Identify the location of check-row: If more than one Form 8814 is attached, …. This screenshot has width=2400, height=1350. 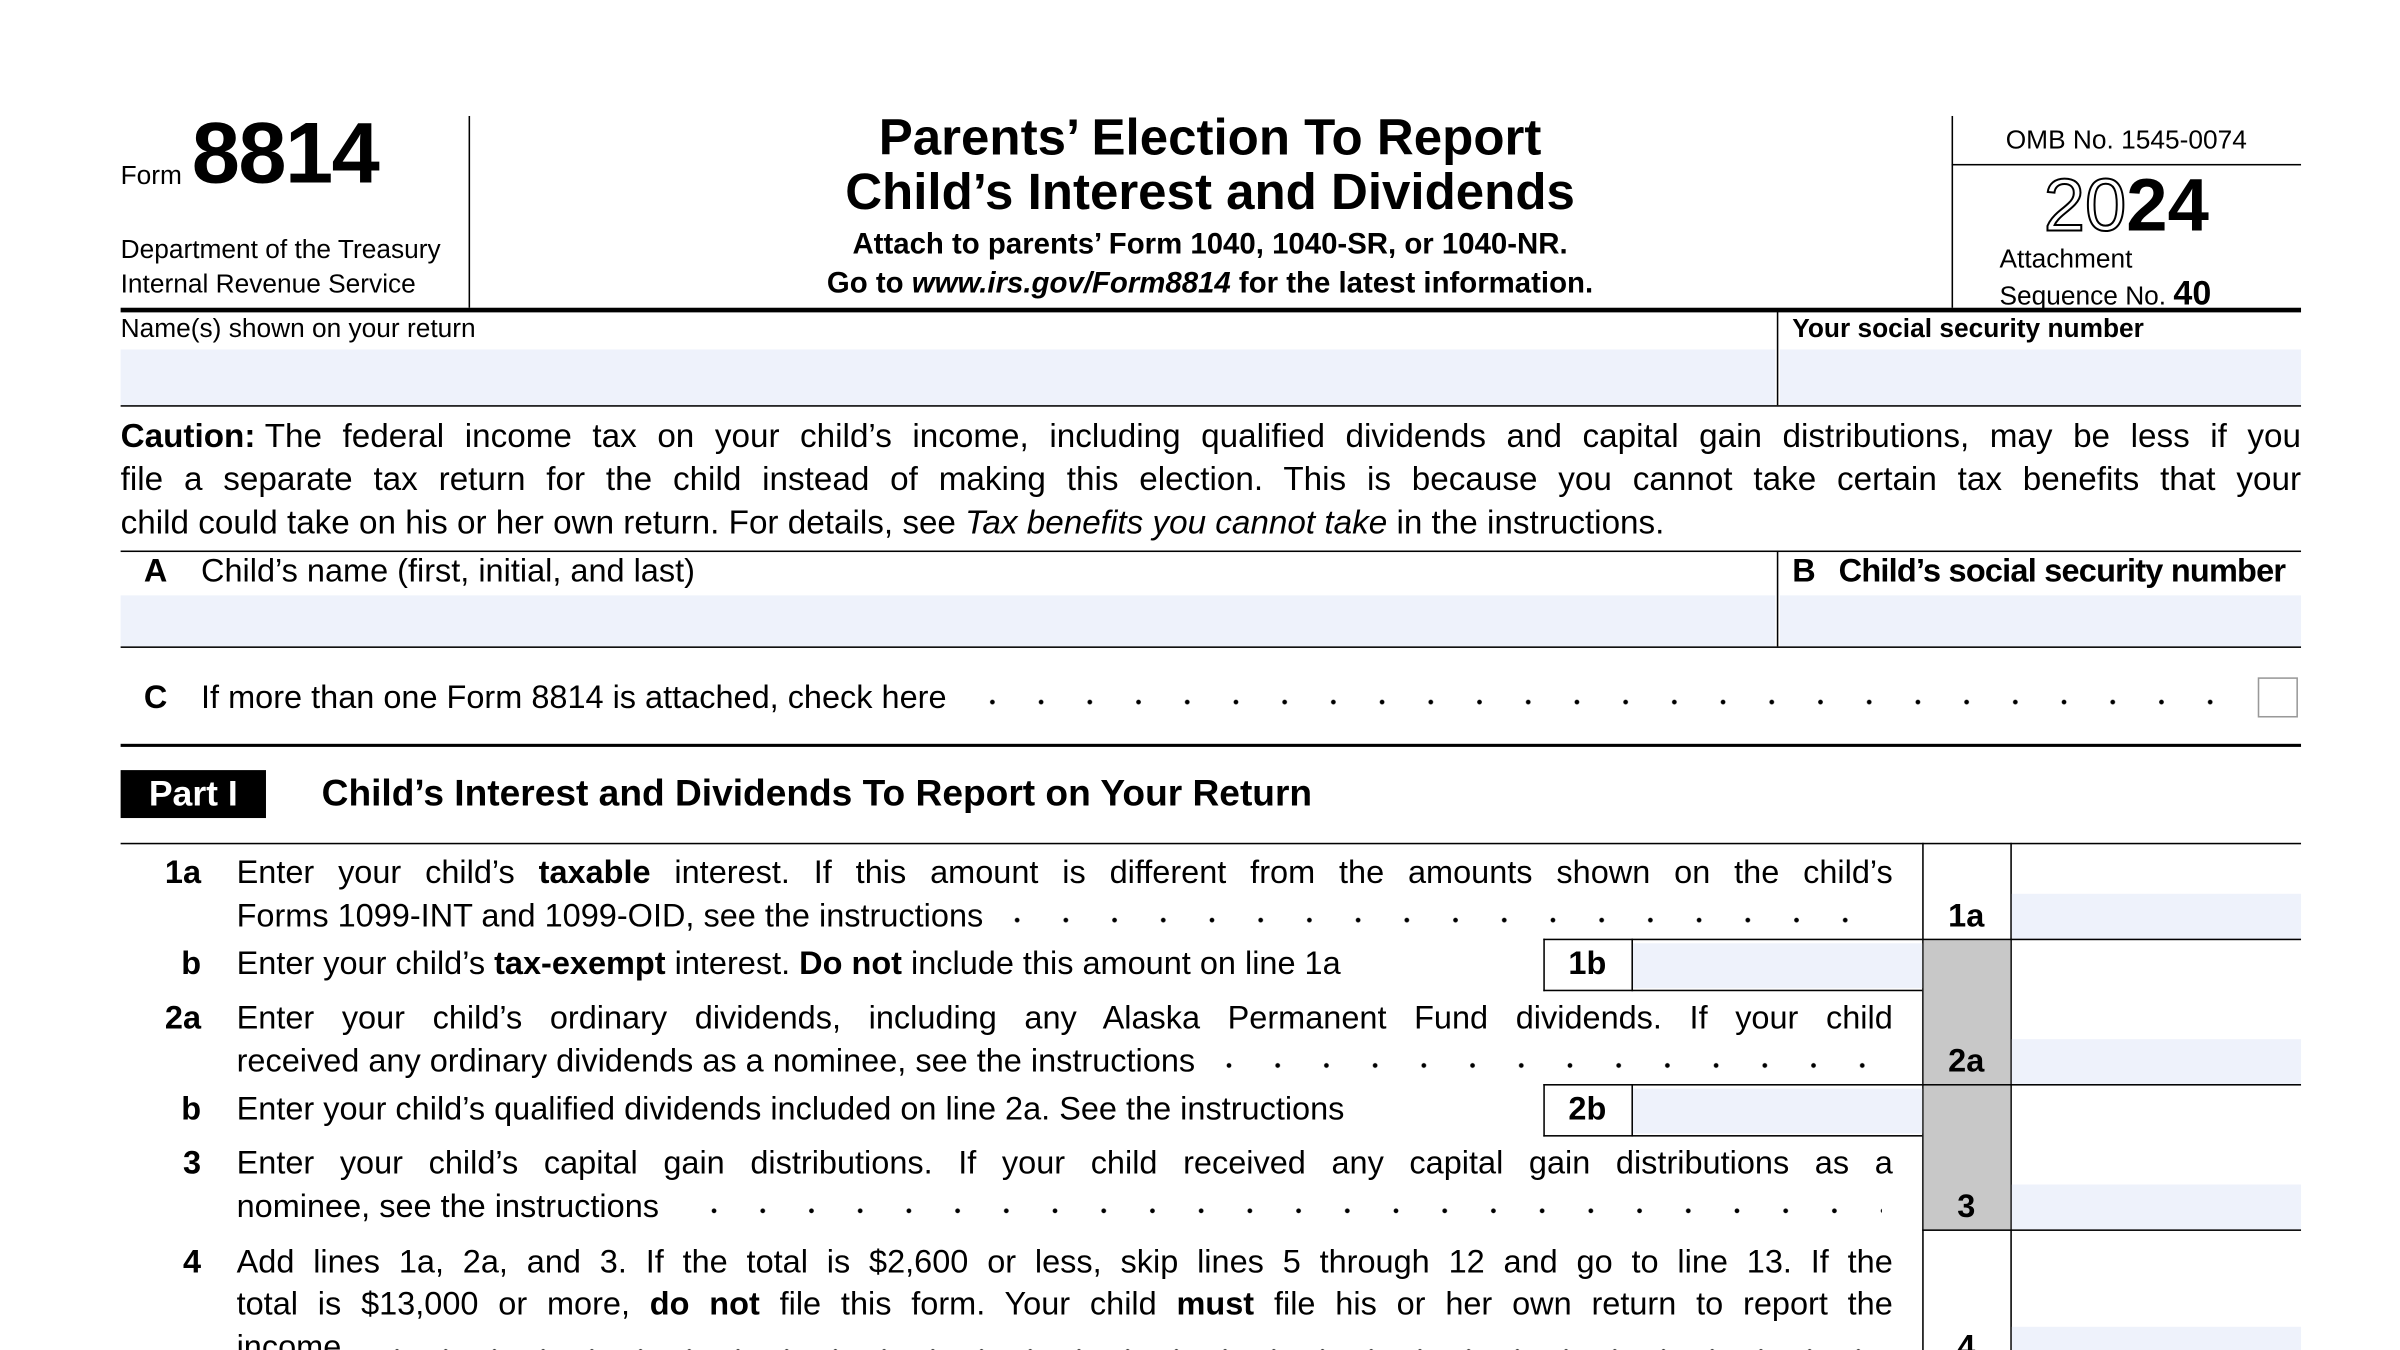
(1218, 699).